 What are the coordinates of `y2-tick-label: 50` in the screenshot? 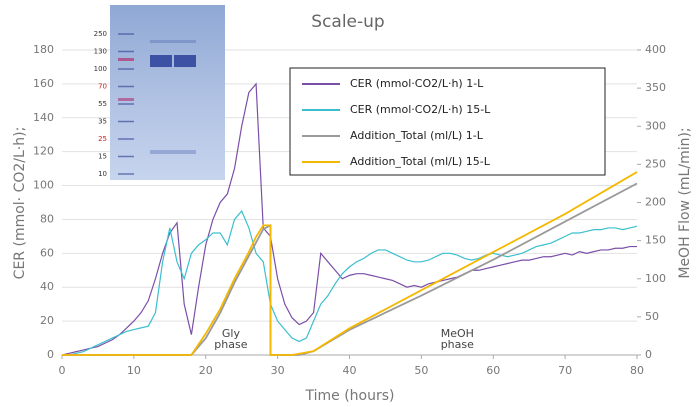 It's located at (652, 316).